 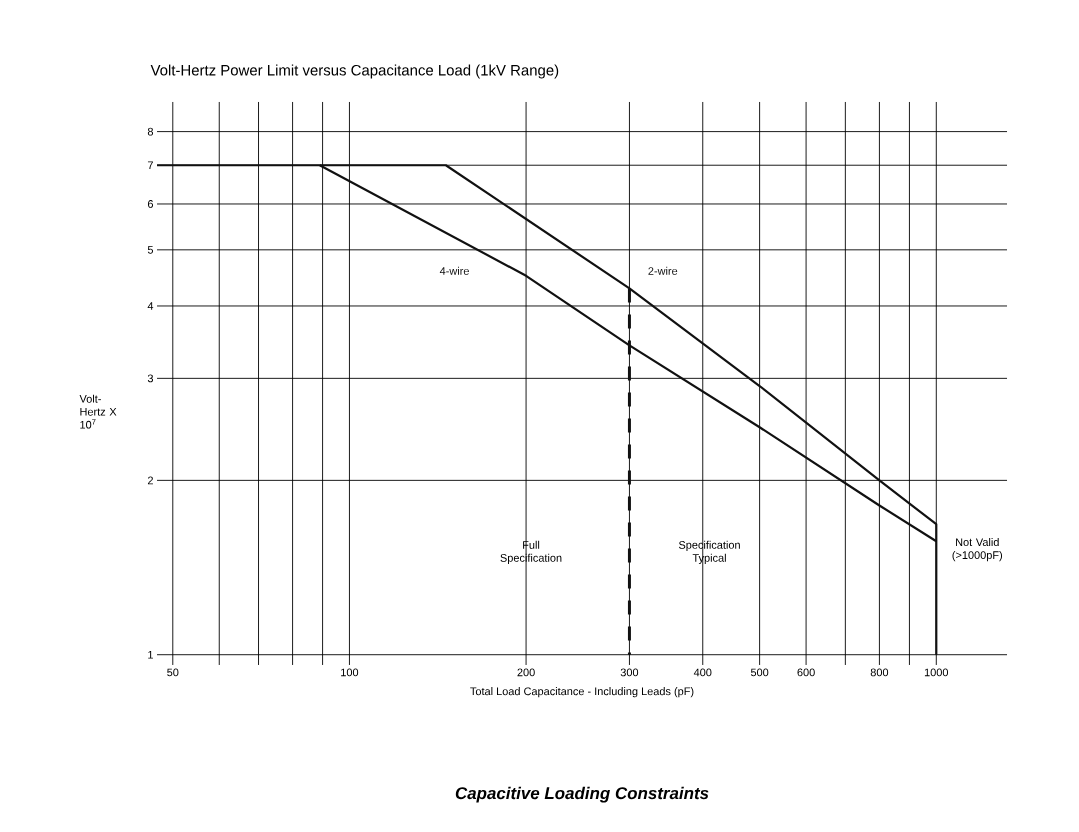 What do you see at coordinates (150, 480) in the screenshot?
I see `y-tick-label: 2` at bounding box center [150, 480].